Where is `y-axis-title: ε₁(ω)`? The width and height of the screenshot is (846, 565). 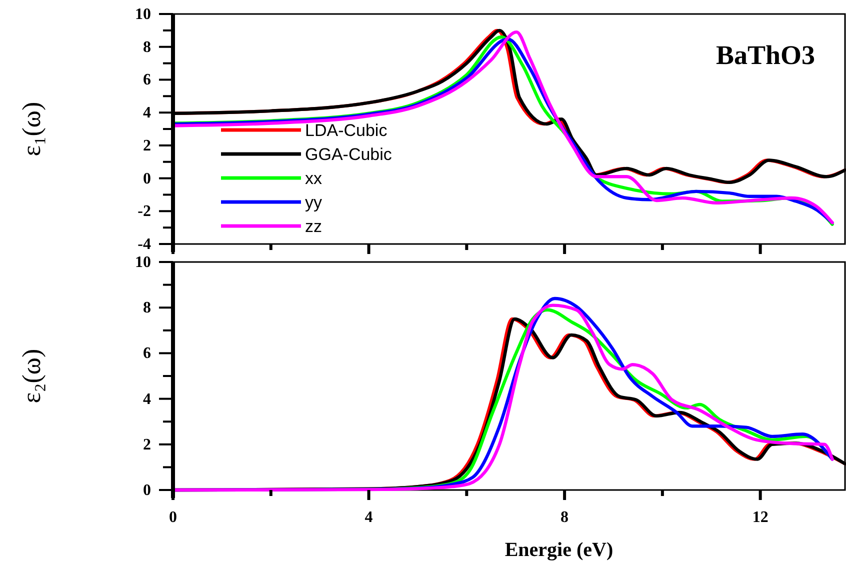
y-axis-title: ε₁(ω) is located at coordinates (31, 129).